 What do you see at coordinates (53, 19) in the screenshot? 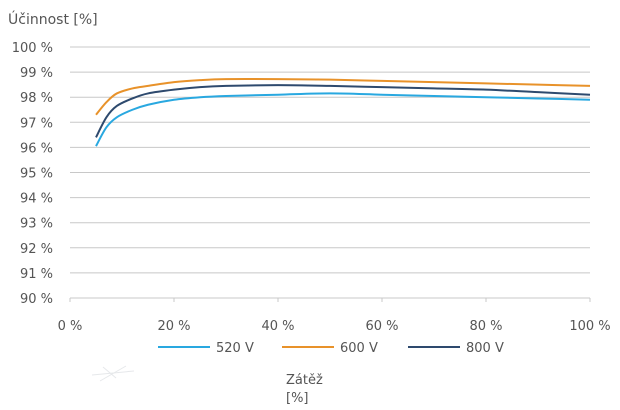
I see `y-axis-title: Účinnost [%]` at bounding box center [53, 19].